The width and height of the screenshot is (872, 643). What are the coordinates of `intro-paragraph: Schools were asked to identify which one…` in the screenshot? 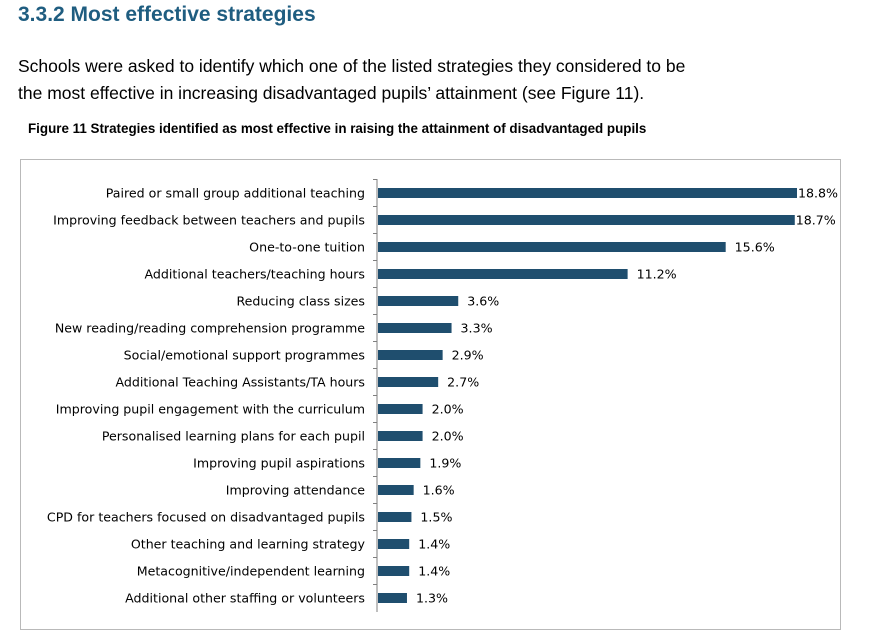 It's located at (428, 80).